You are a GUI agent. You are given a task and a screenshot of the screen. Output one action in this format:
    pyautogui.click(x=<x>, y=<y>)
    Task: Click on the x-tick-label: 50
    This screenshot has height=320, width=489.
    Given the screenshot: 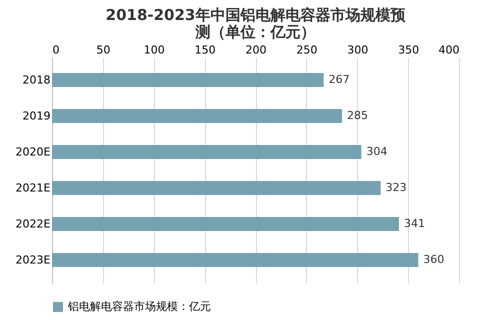 What is the action you would take?
    pyautogui.click(x=103, y=50)
    